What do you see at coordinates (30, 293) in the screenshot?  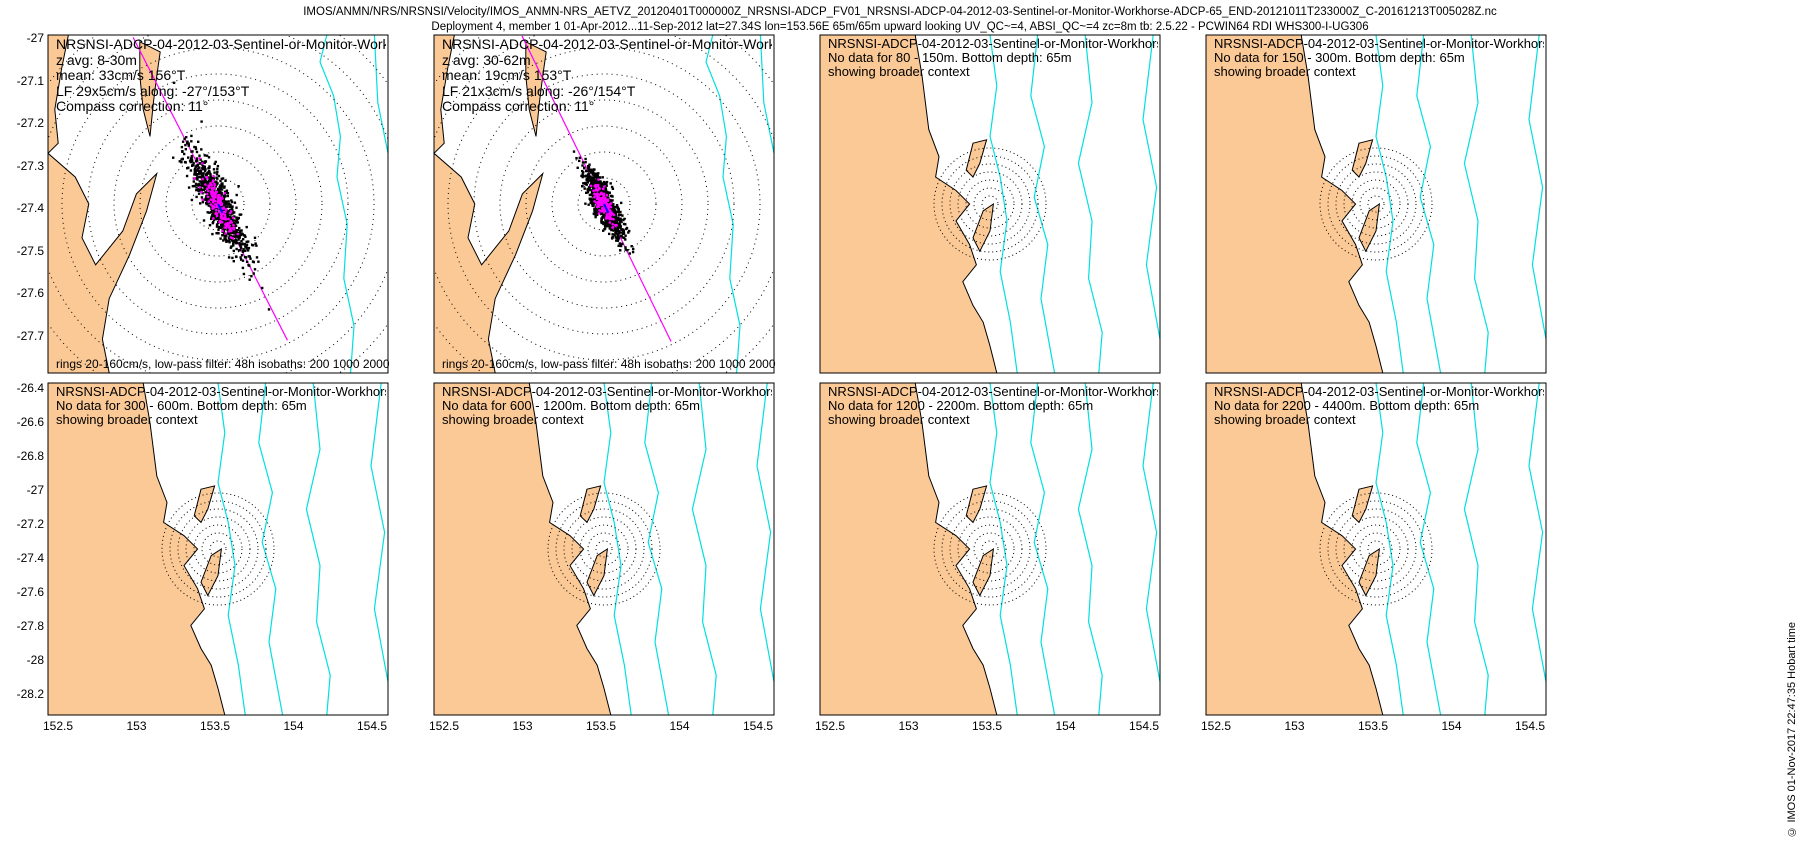 I see `y-tick-label: -27.6` at bounding box center [30, 293].